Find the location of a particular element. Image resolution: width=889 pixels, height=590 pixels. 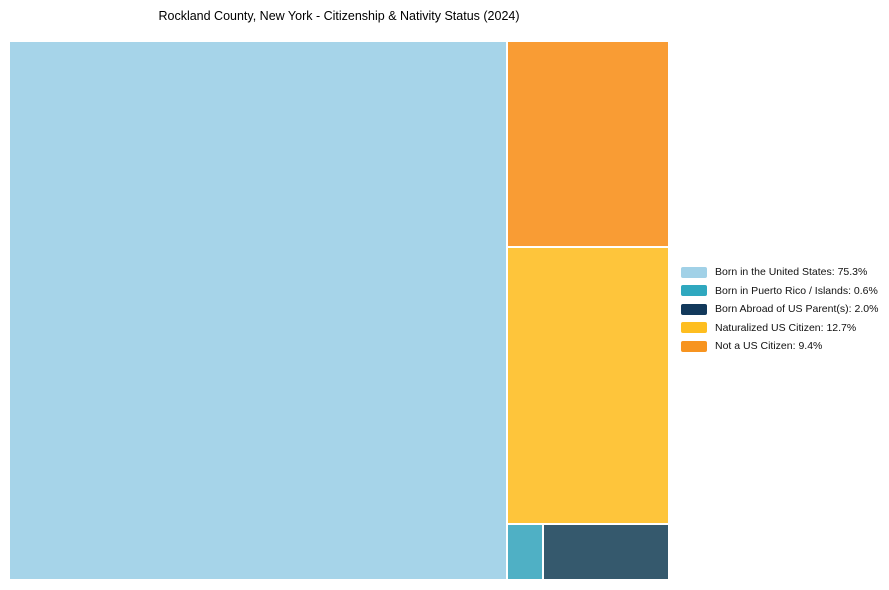

legend-item-born-in-the-united-states: Born in the United States: 75.3% is located at coordinates (779, 272).